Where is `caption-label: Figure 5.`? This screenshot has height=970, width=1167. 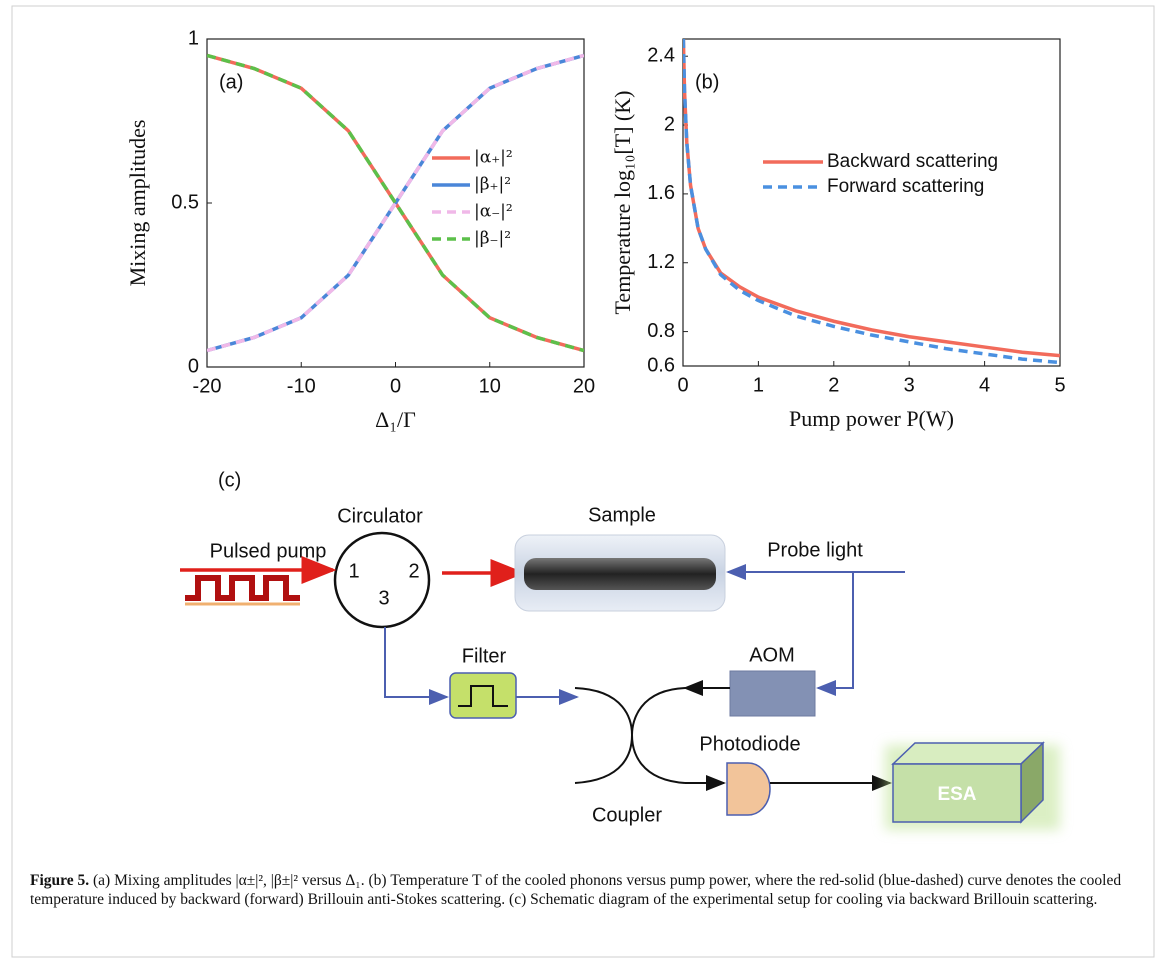
caption-label: Figure 5. is located at coordinates (60, 880).